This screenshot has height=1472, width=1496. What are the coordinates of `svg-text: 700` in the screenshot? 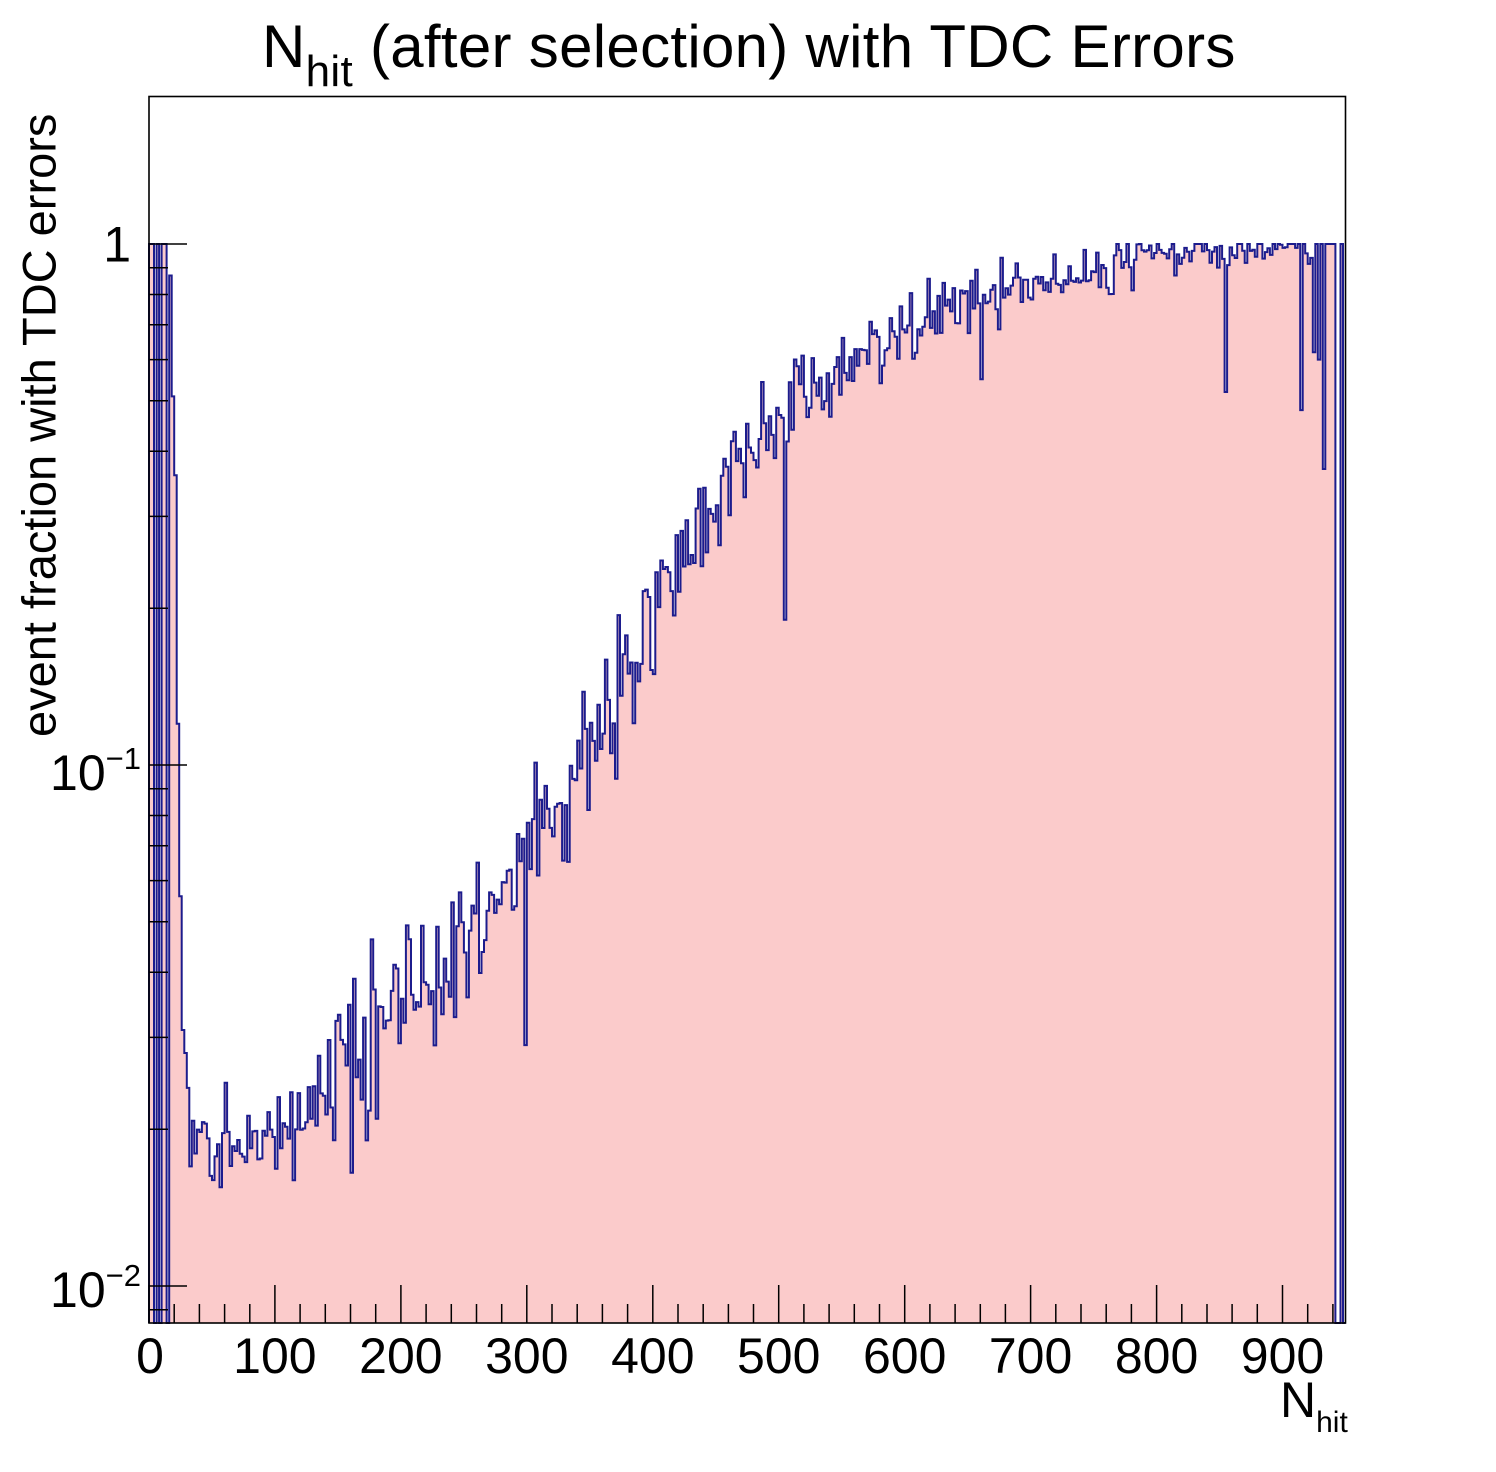 It's located at (1030, 1356).